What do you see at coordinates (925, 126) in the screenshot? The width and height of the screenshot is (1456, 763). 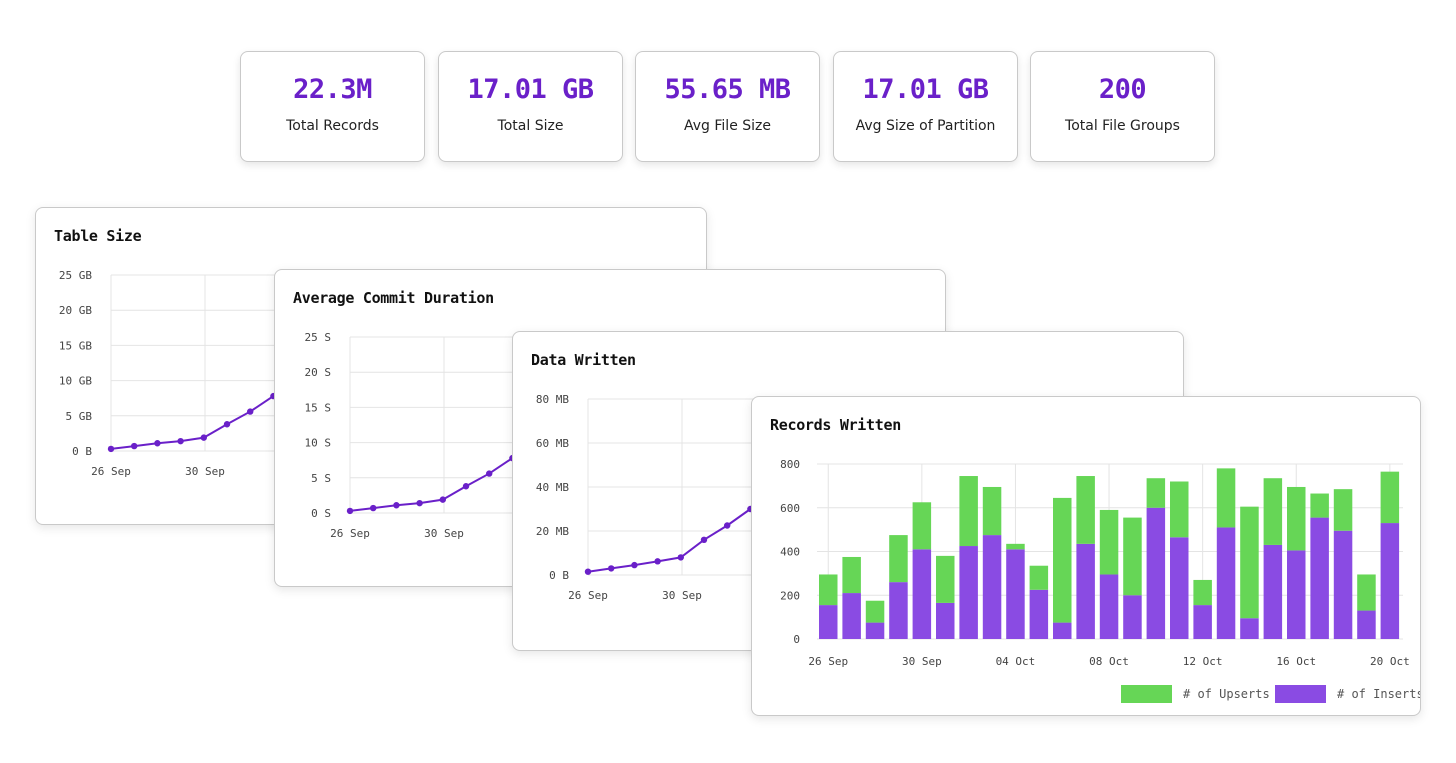 I see `stat-label: Avg Size of Partition` at bounding box center [925, 126].